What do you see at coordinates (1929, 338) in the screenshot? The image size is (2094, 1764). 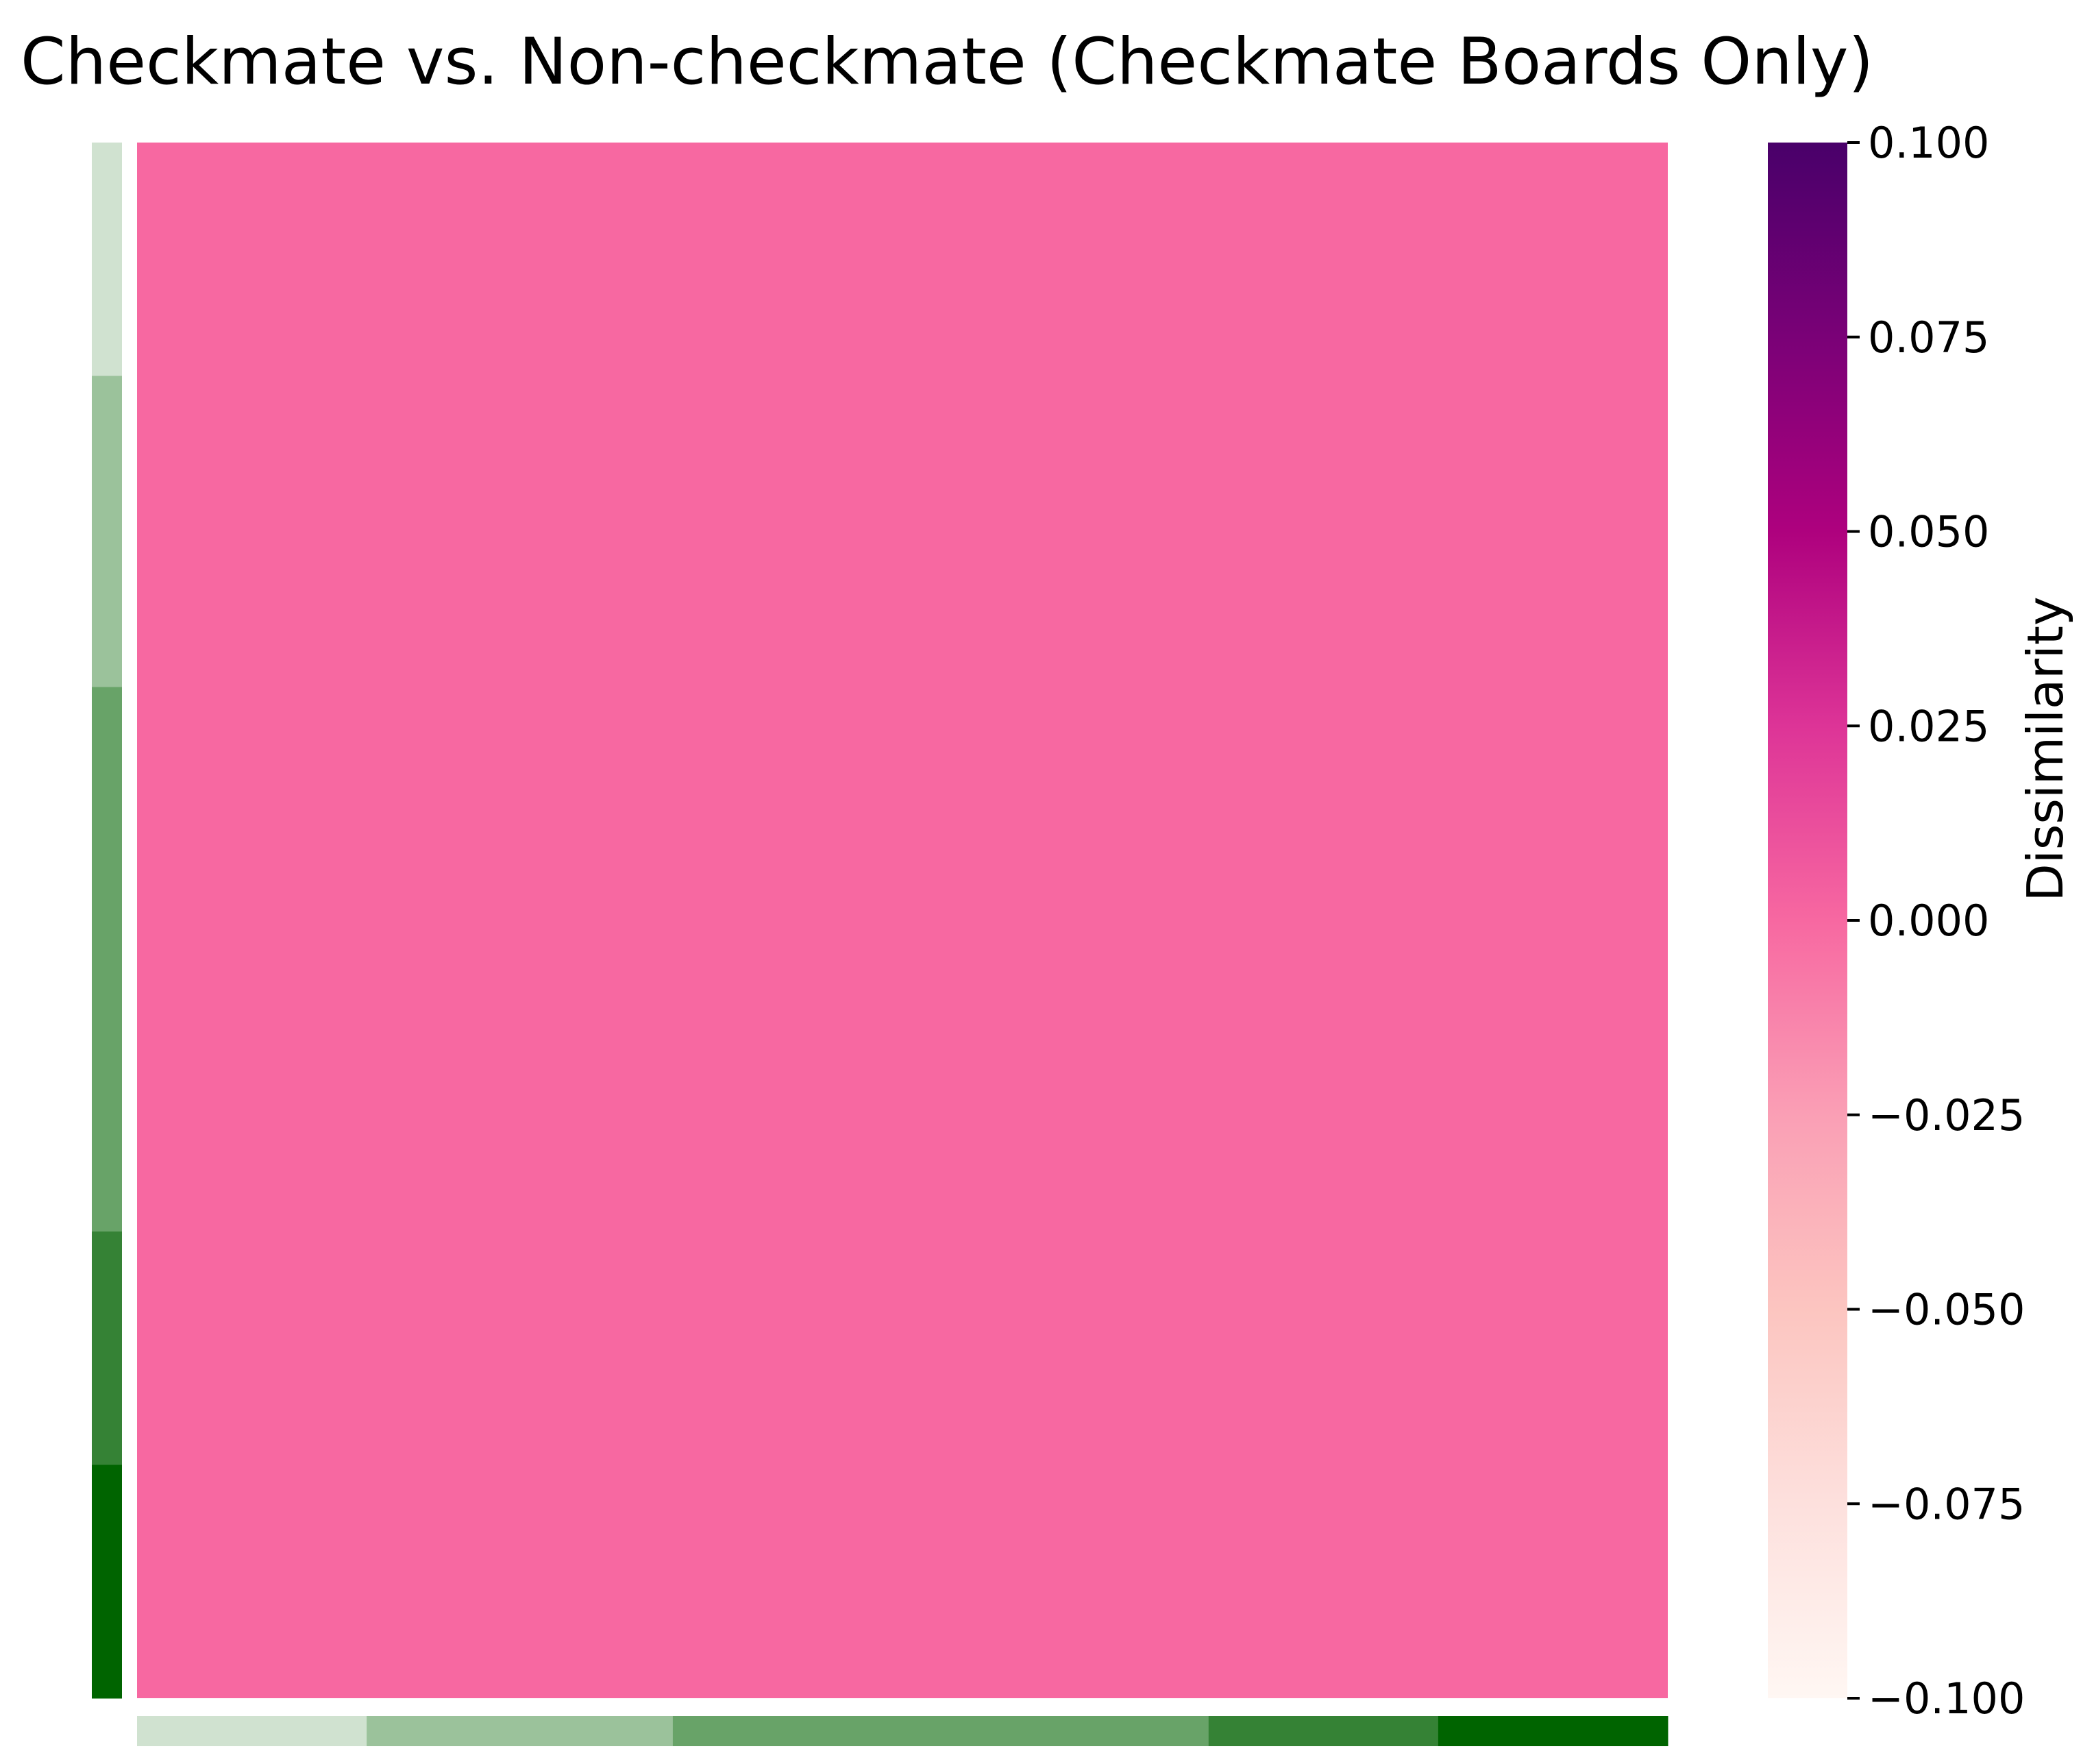 I see `colorbar-tick-label: 0.075` at bounding box center [1929, 338].